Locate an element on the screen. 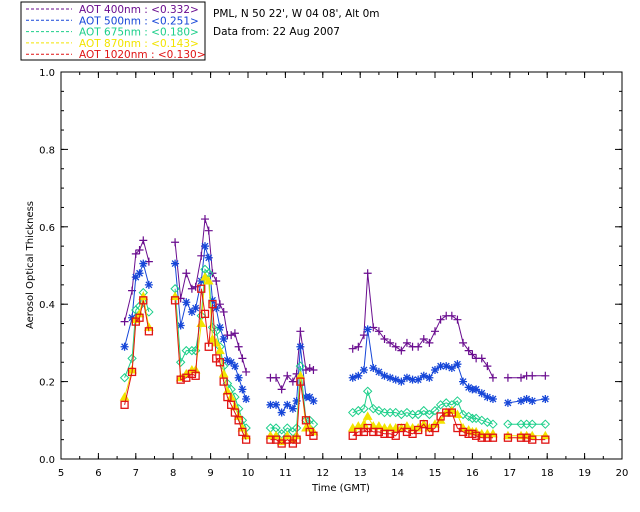  legend-label-text: AOT 500nm : is located at coordinates (115, 21).